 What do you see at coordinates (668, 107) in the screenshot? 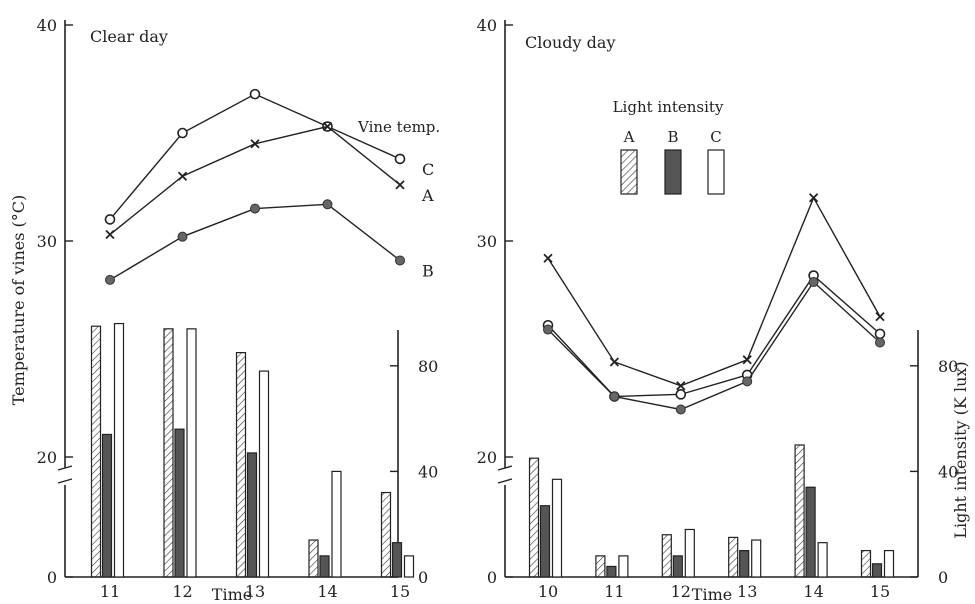
I see `legend-title: Light intensity` at bounding box center [668, 107].